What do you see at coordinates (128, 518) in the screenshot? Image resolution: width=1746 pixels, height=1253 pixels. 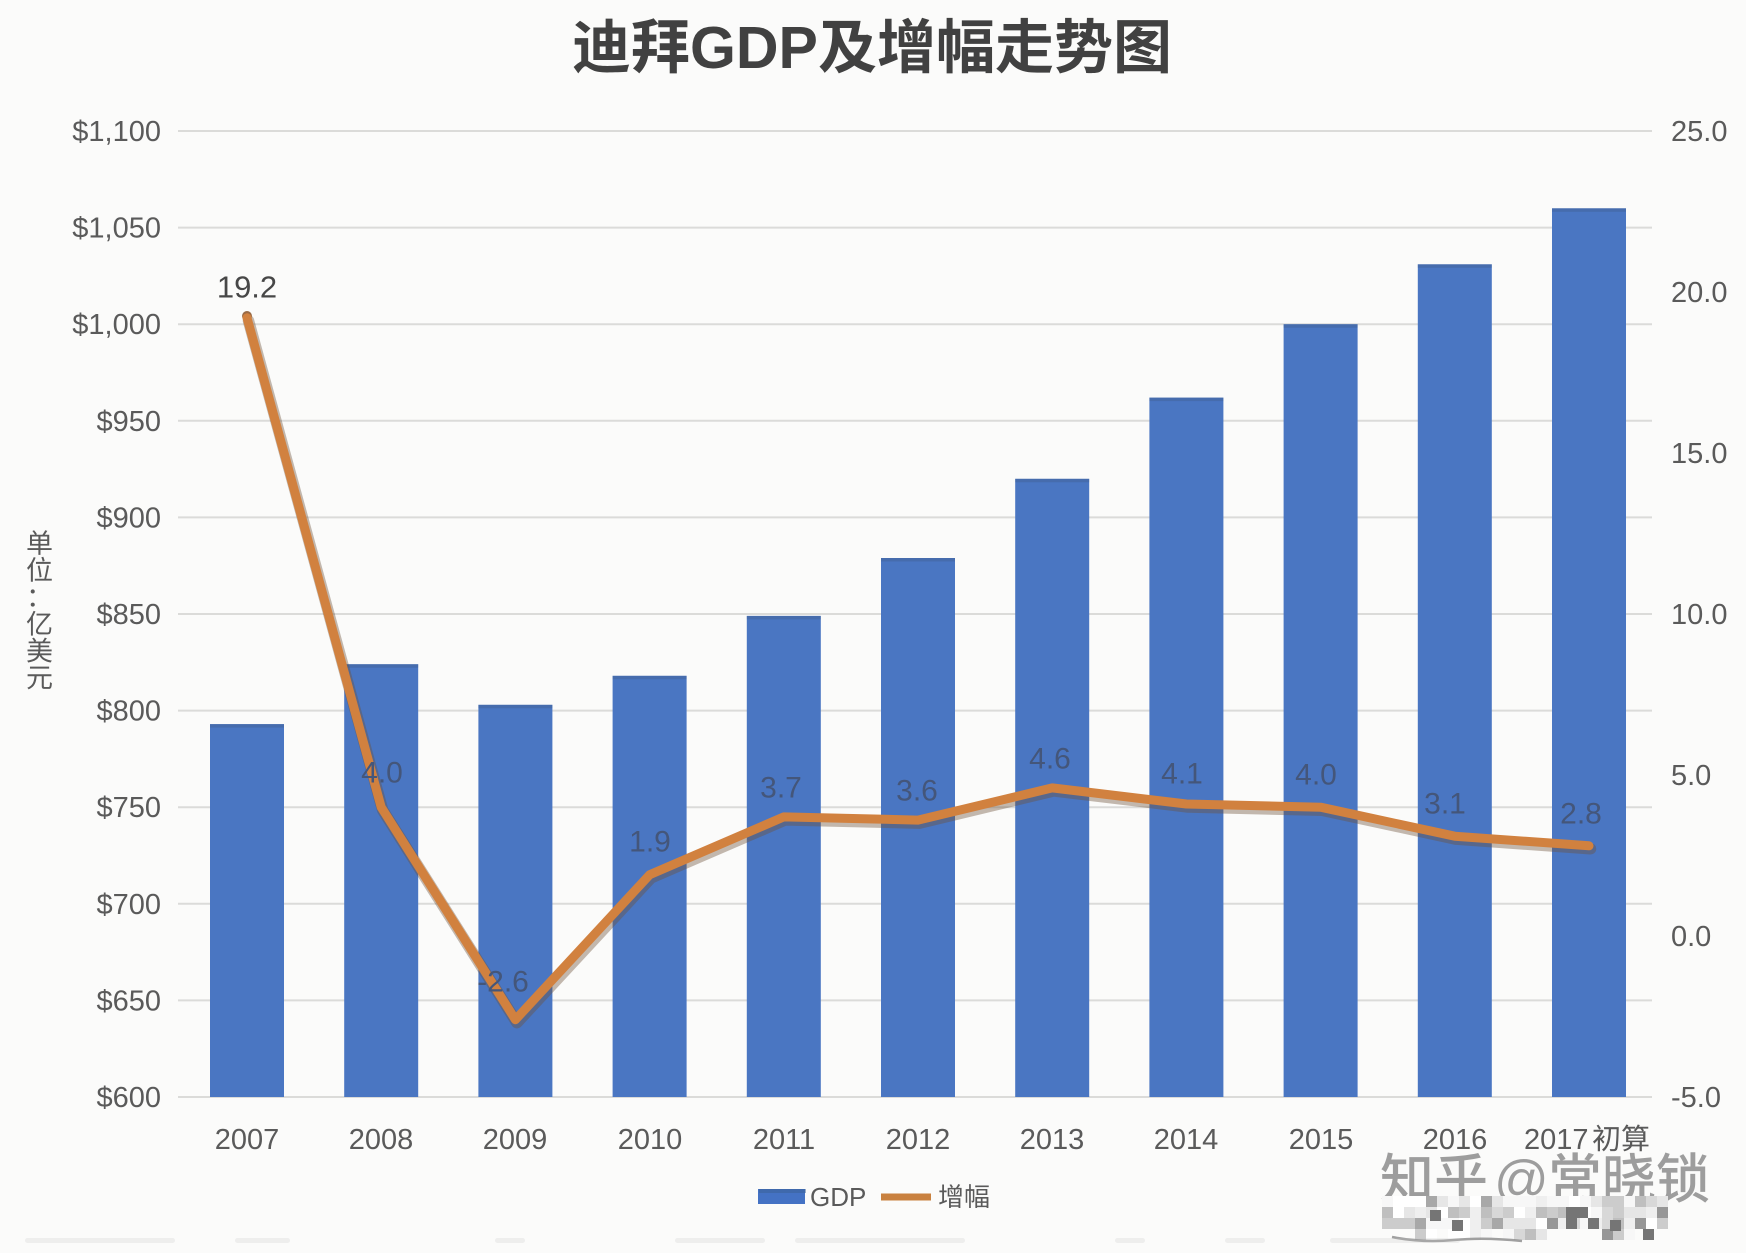 I see `svg-text: $900` at bounding box center [128, 518].